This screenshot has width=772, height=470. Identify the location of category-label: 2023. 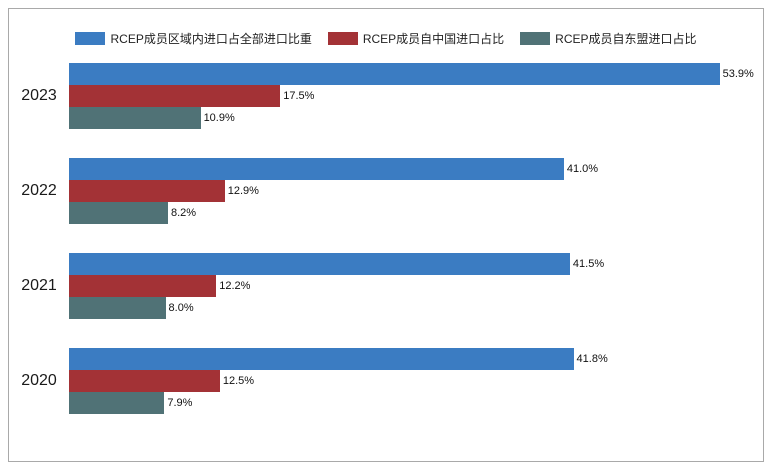
(39, 95).